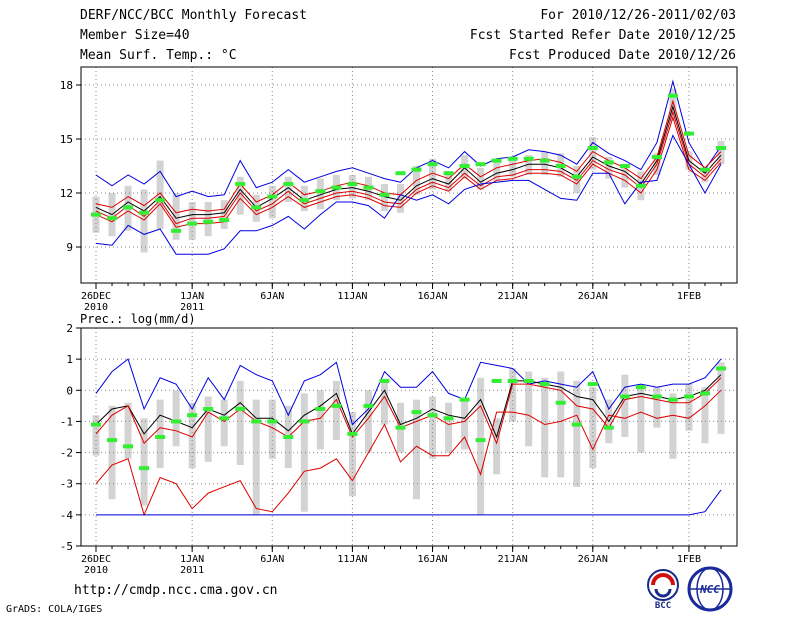  Describe the element at coordinates (710, 589) in the screenshot. I see `ncc-logo: NCC` at that location.